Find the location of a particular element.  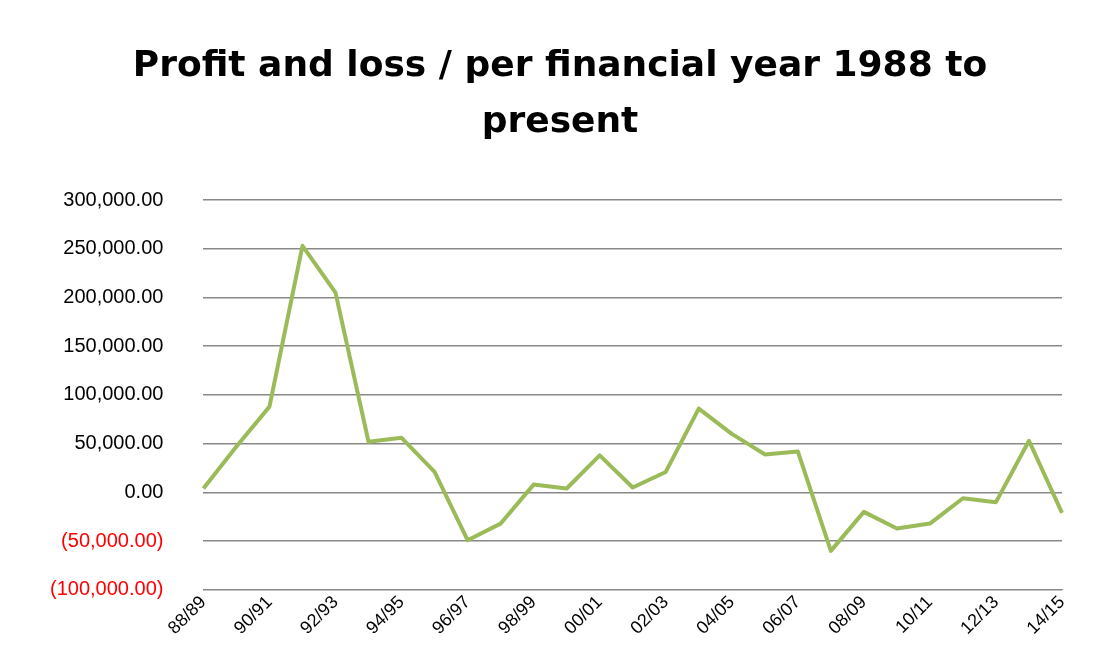

y-tick-label: 200,000.00 is located at coordinates (113, 295).